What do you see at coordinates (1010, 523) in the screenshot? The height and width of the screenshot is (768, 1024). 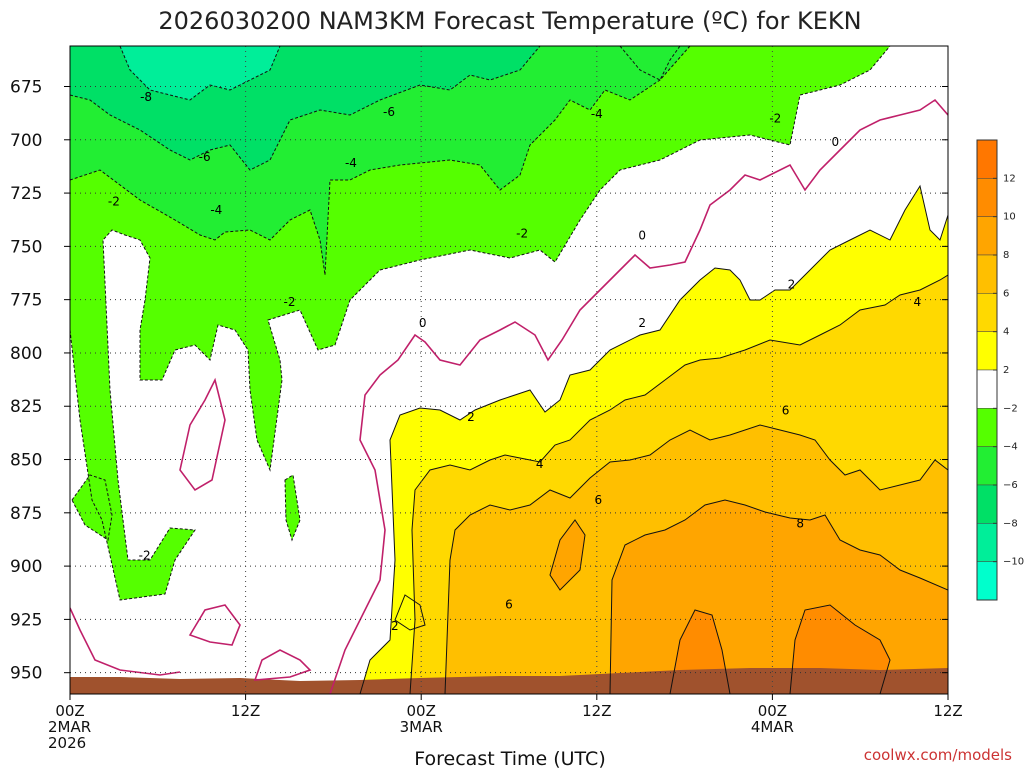 I see `colorbar-label: −8` at bounding box center [1010, 523].